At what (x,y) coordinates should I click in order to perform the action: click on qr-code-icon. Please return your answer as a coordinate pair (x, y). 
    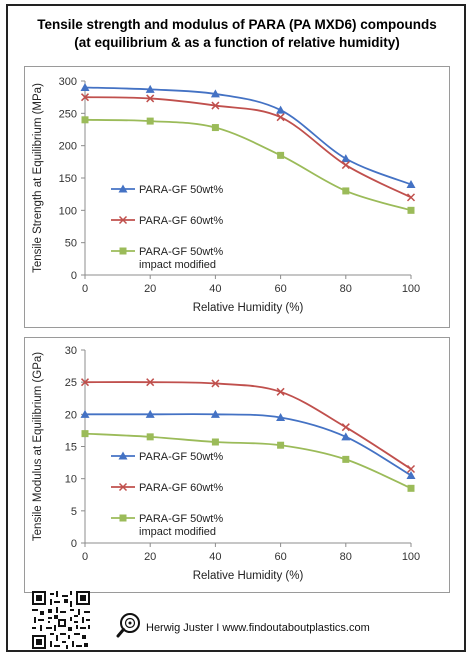
    Looking at the image, I should click on (61, 620).